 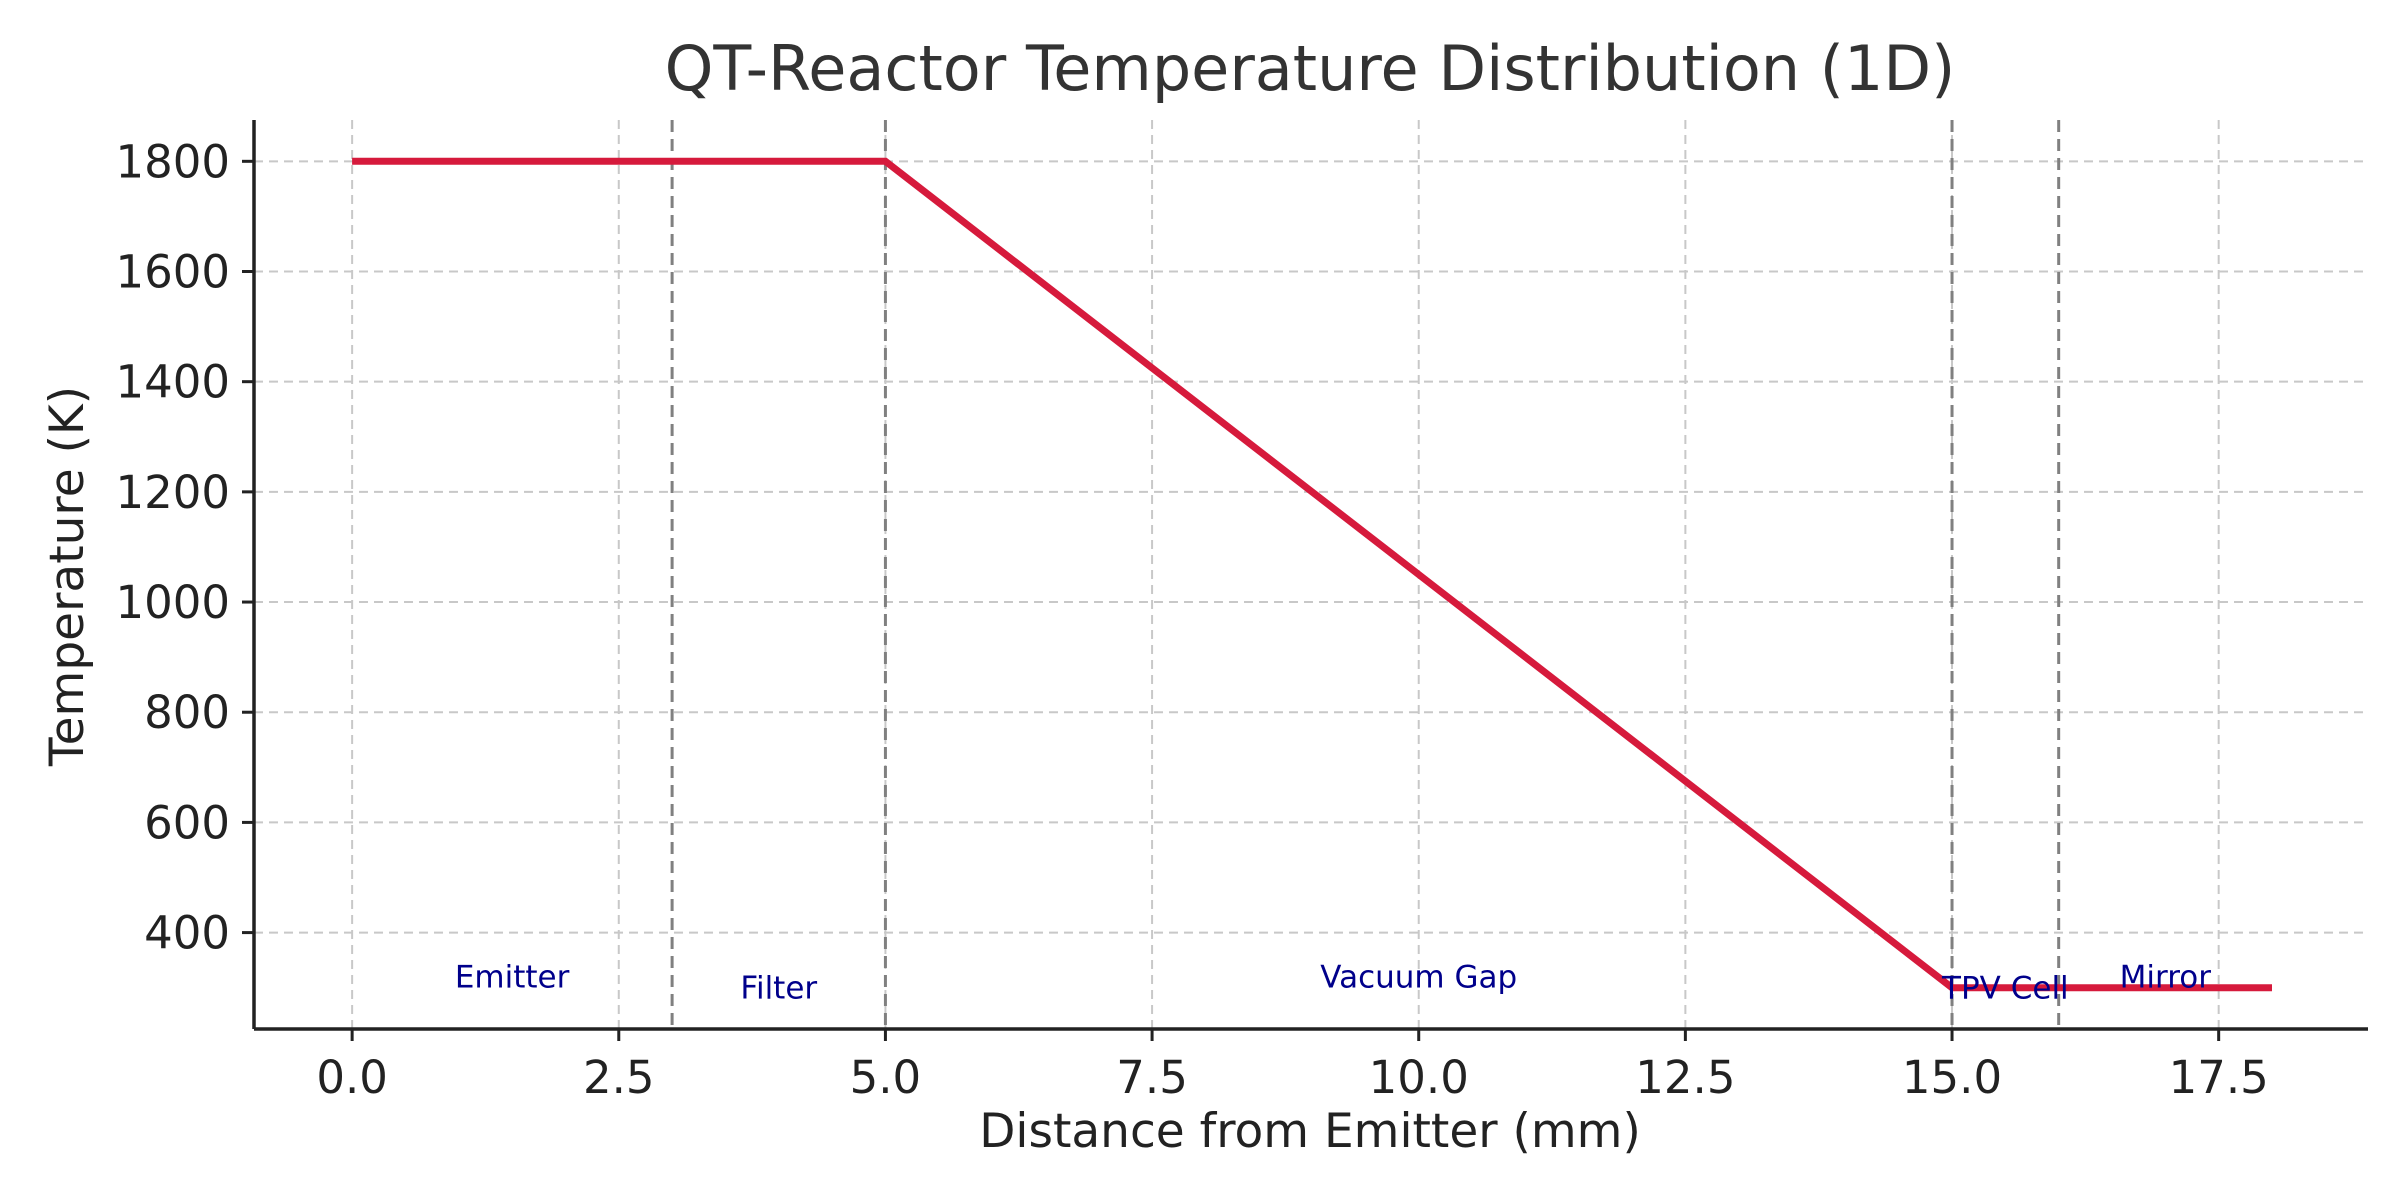 I want to click on x-tick-label: 12.5, so click(x=1685, y=1077).